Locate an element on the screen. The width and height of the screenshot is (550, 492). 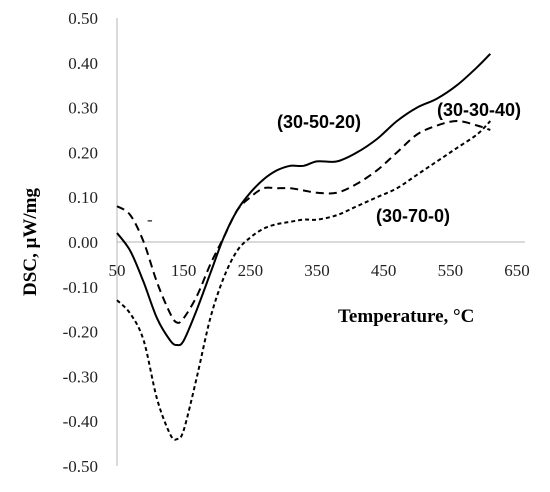
y-tick-label: -0.50 is located at coordinates (80, 466).